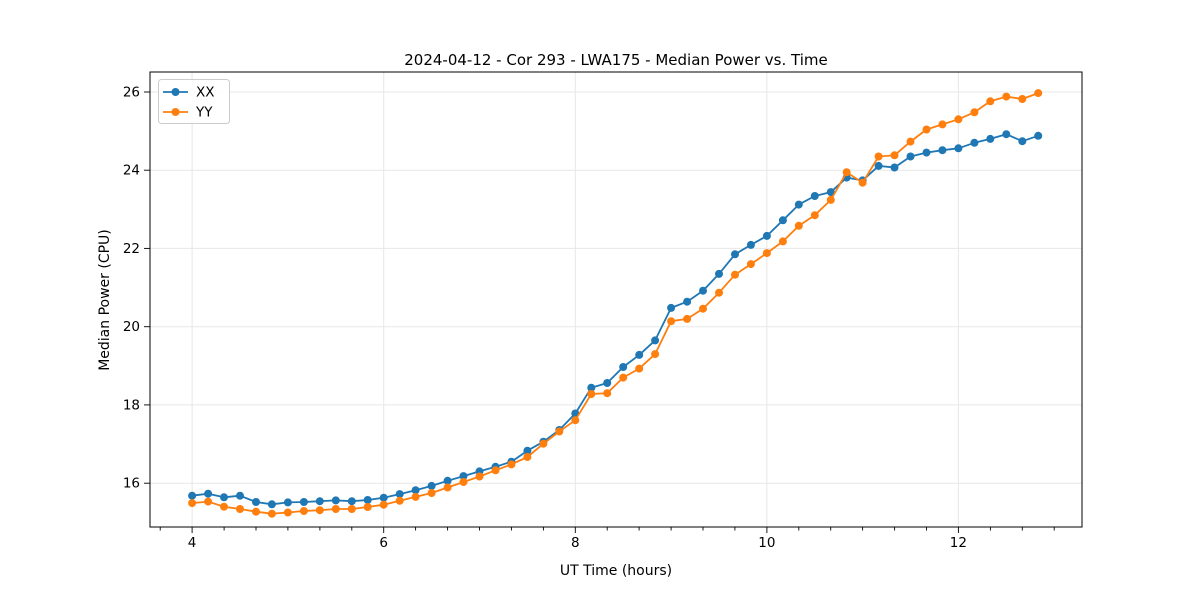 The image size is (1200, 600). I want to click on y-tick-label: 26, so click(131, 93).